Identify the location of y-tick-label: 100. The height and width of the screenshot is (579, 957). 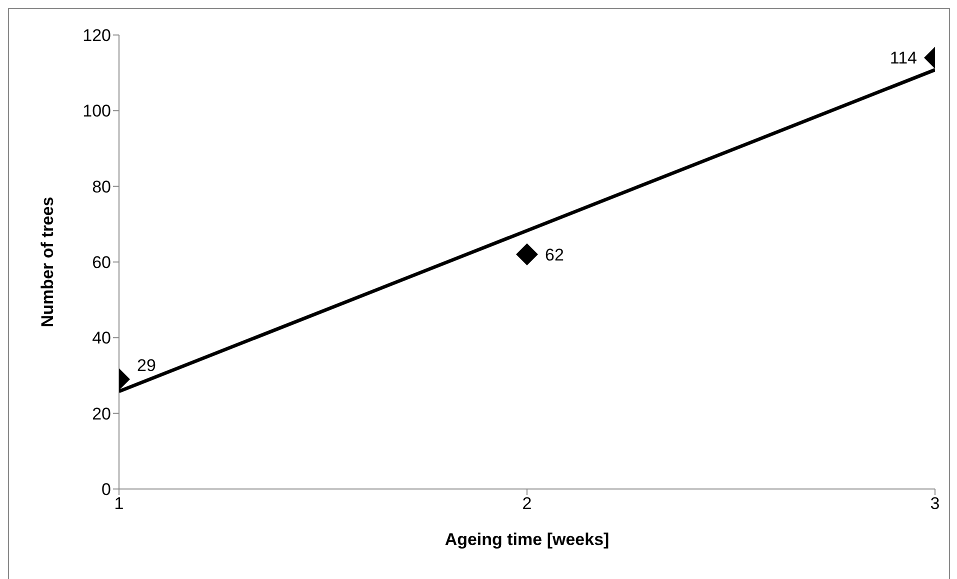
(96, 111).